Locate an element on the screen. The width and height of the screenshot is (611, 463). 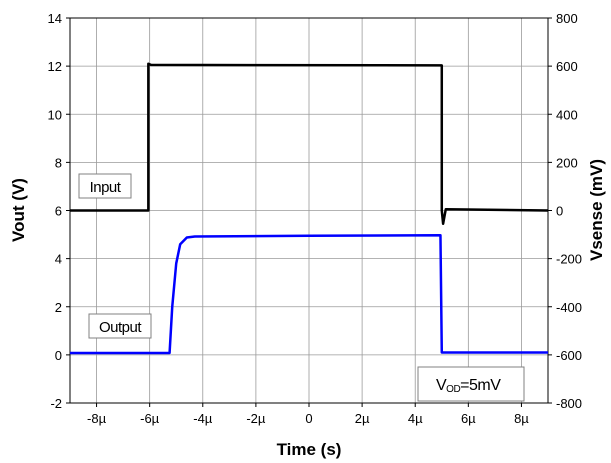
y2-tick-label: 200 is located at coordinates (567, 162).